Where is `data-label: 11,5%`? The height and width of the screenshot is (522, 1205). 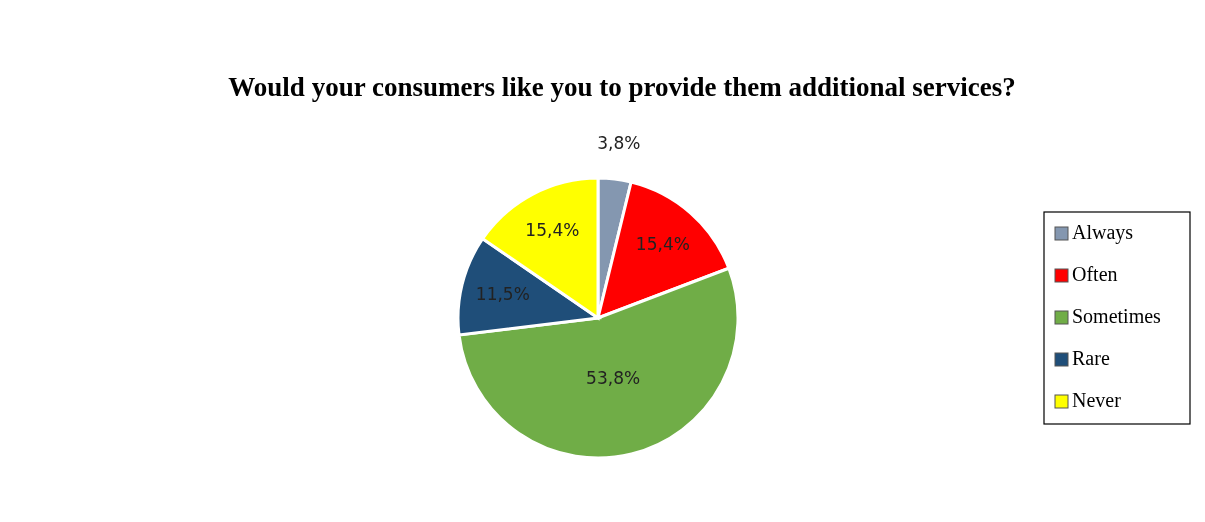
data-label: 11,5% is located at coordinates (502, 293).